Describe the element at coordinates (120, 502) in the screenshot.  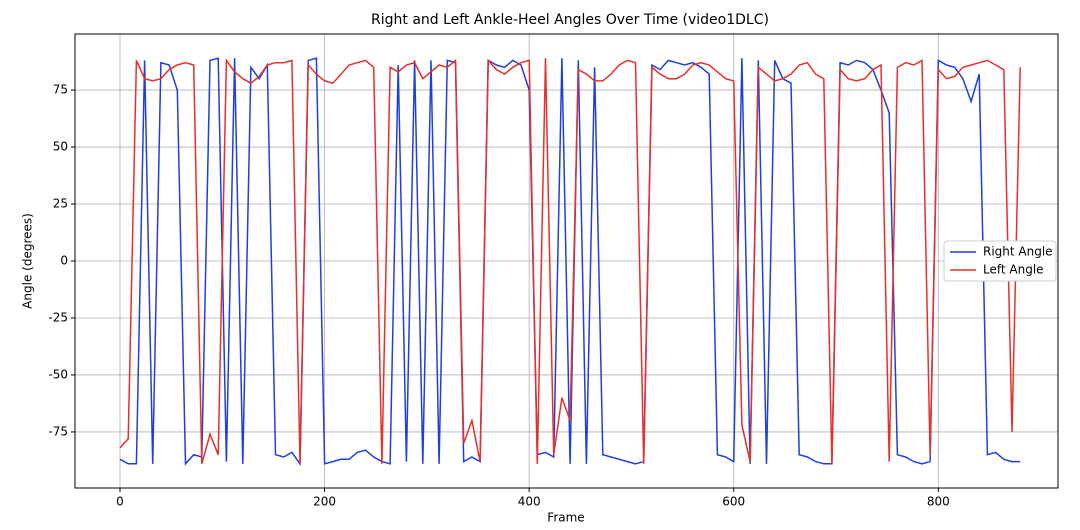
I see `x-tick-label: 0` at that location.